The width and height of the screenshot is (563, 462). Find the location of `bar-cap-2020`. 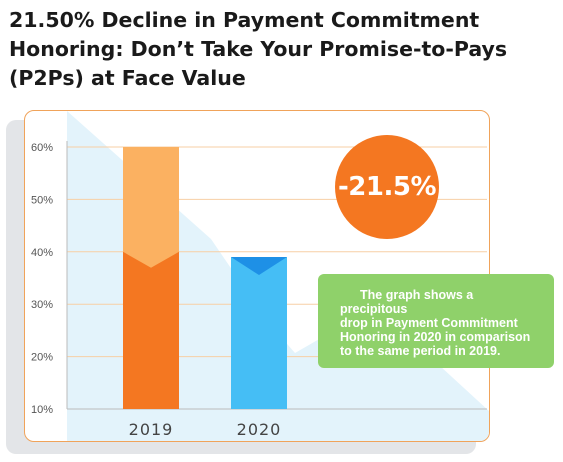

bar-cap-2020 is located at coordinates (259, 266).